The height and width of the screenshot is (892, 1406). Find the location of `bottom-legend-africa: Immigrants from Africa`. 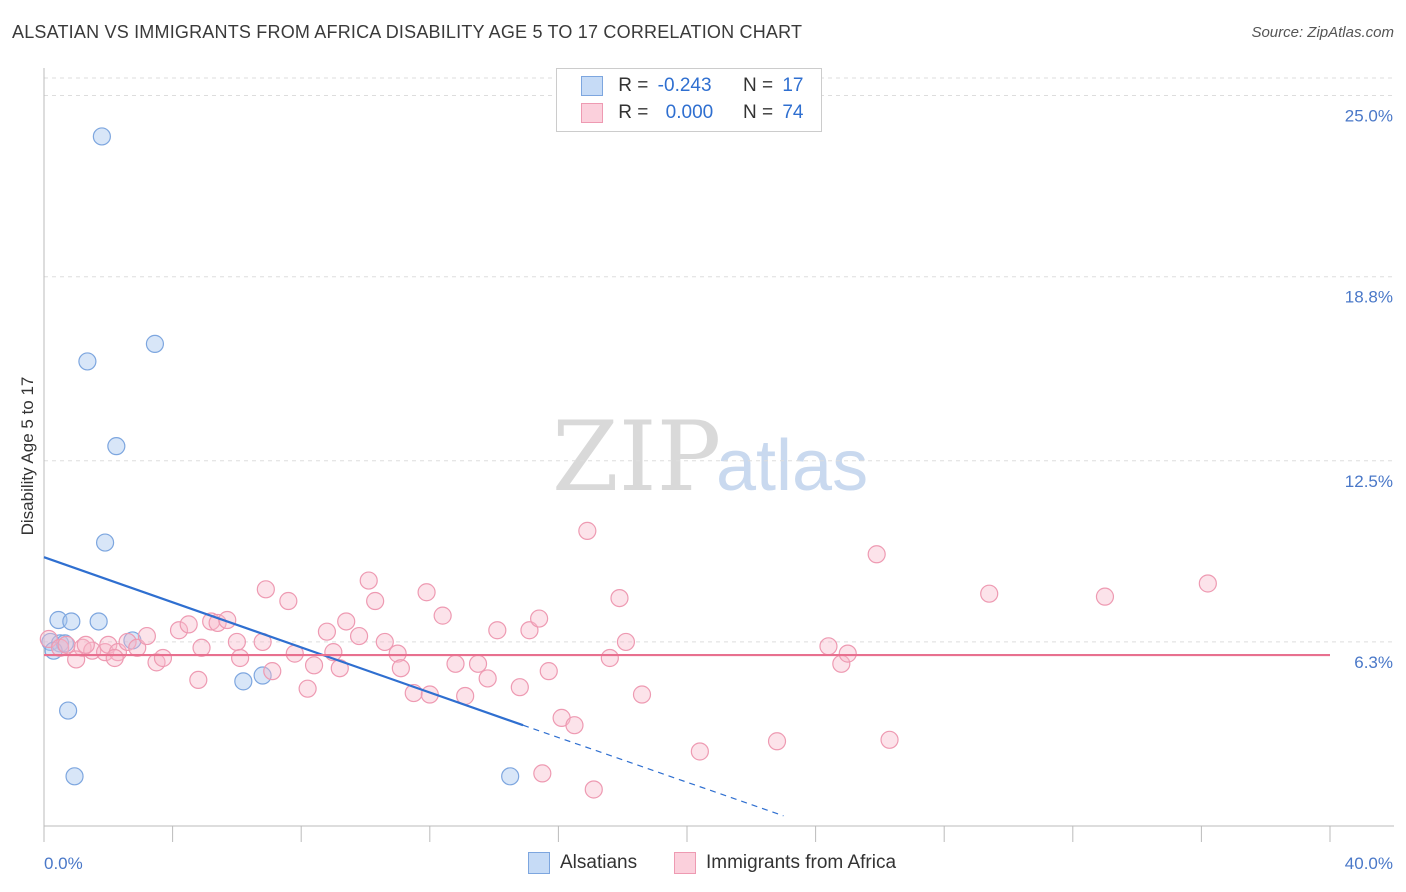

bottom-legend-africa: Immigrants from Africa is located at coordinates (785, 863).